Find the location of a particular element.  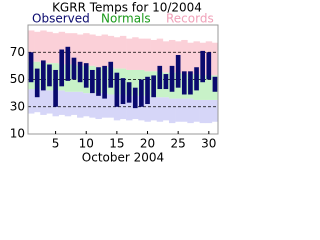

x-tick-label: 5 is located at coordinates (56, 144).